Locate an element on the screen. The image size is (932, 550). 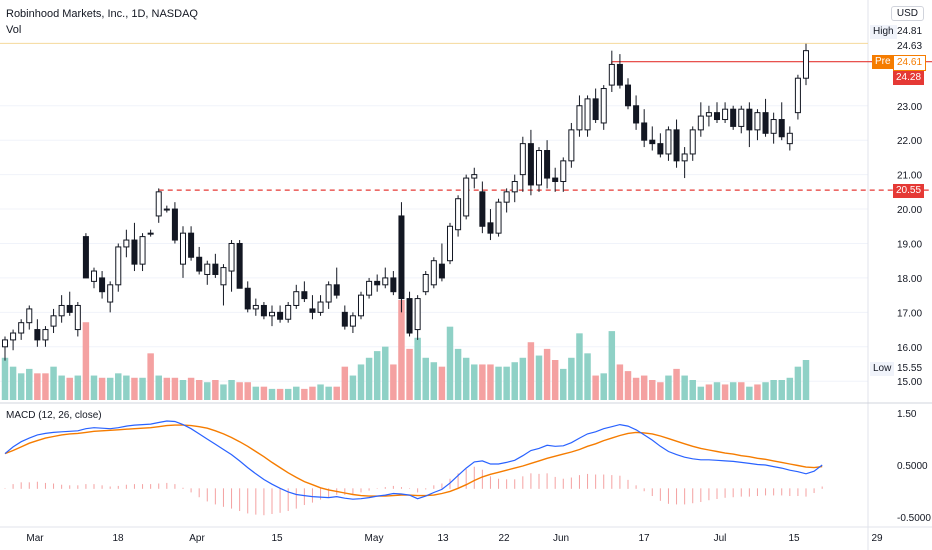
time-tick-label: 13 is located at coordinates (443, 538).